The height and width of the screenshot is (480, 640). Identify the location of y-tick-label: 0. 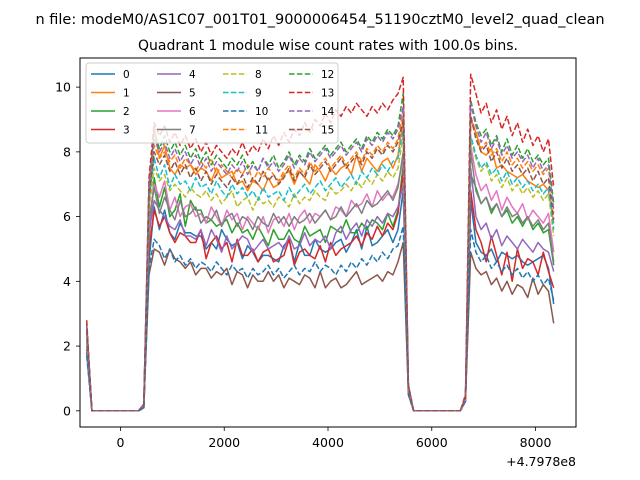
(67, 410).